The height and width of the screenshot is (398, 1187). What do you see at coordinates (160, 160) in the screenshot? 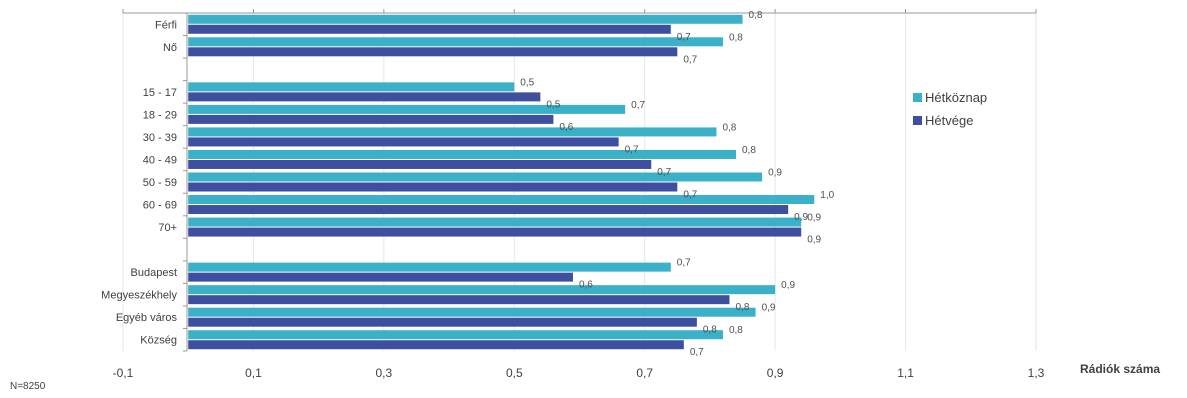
I see `category-label: 40 - 49` at bounding box center [160, 160].